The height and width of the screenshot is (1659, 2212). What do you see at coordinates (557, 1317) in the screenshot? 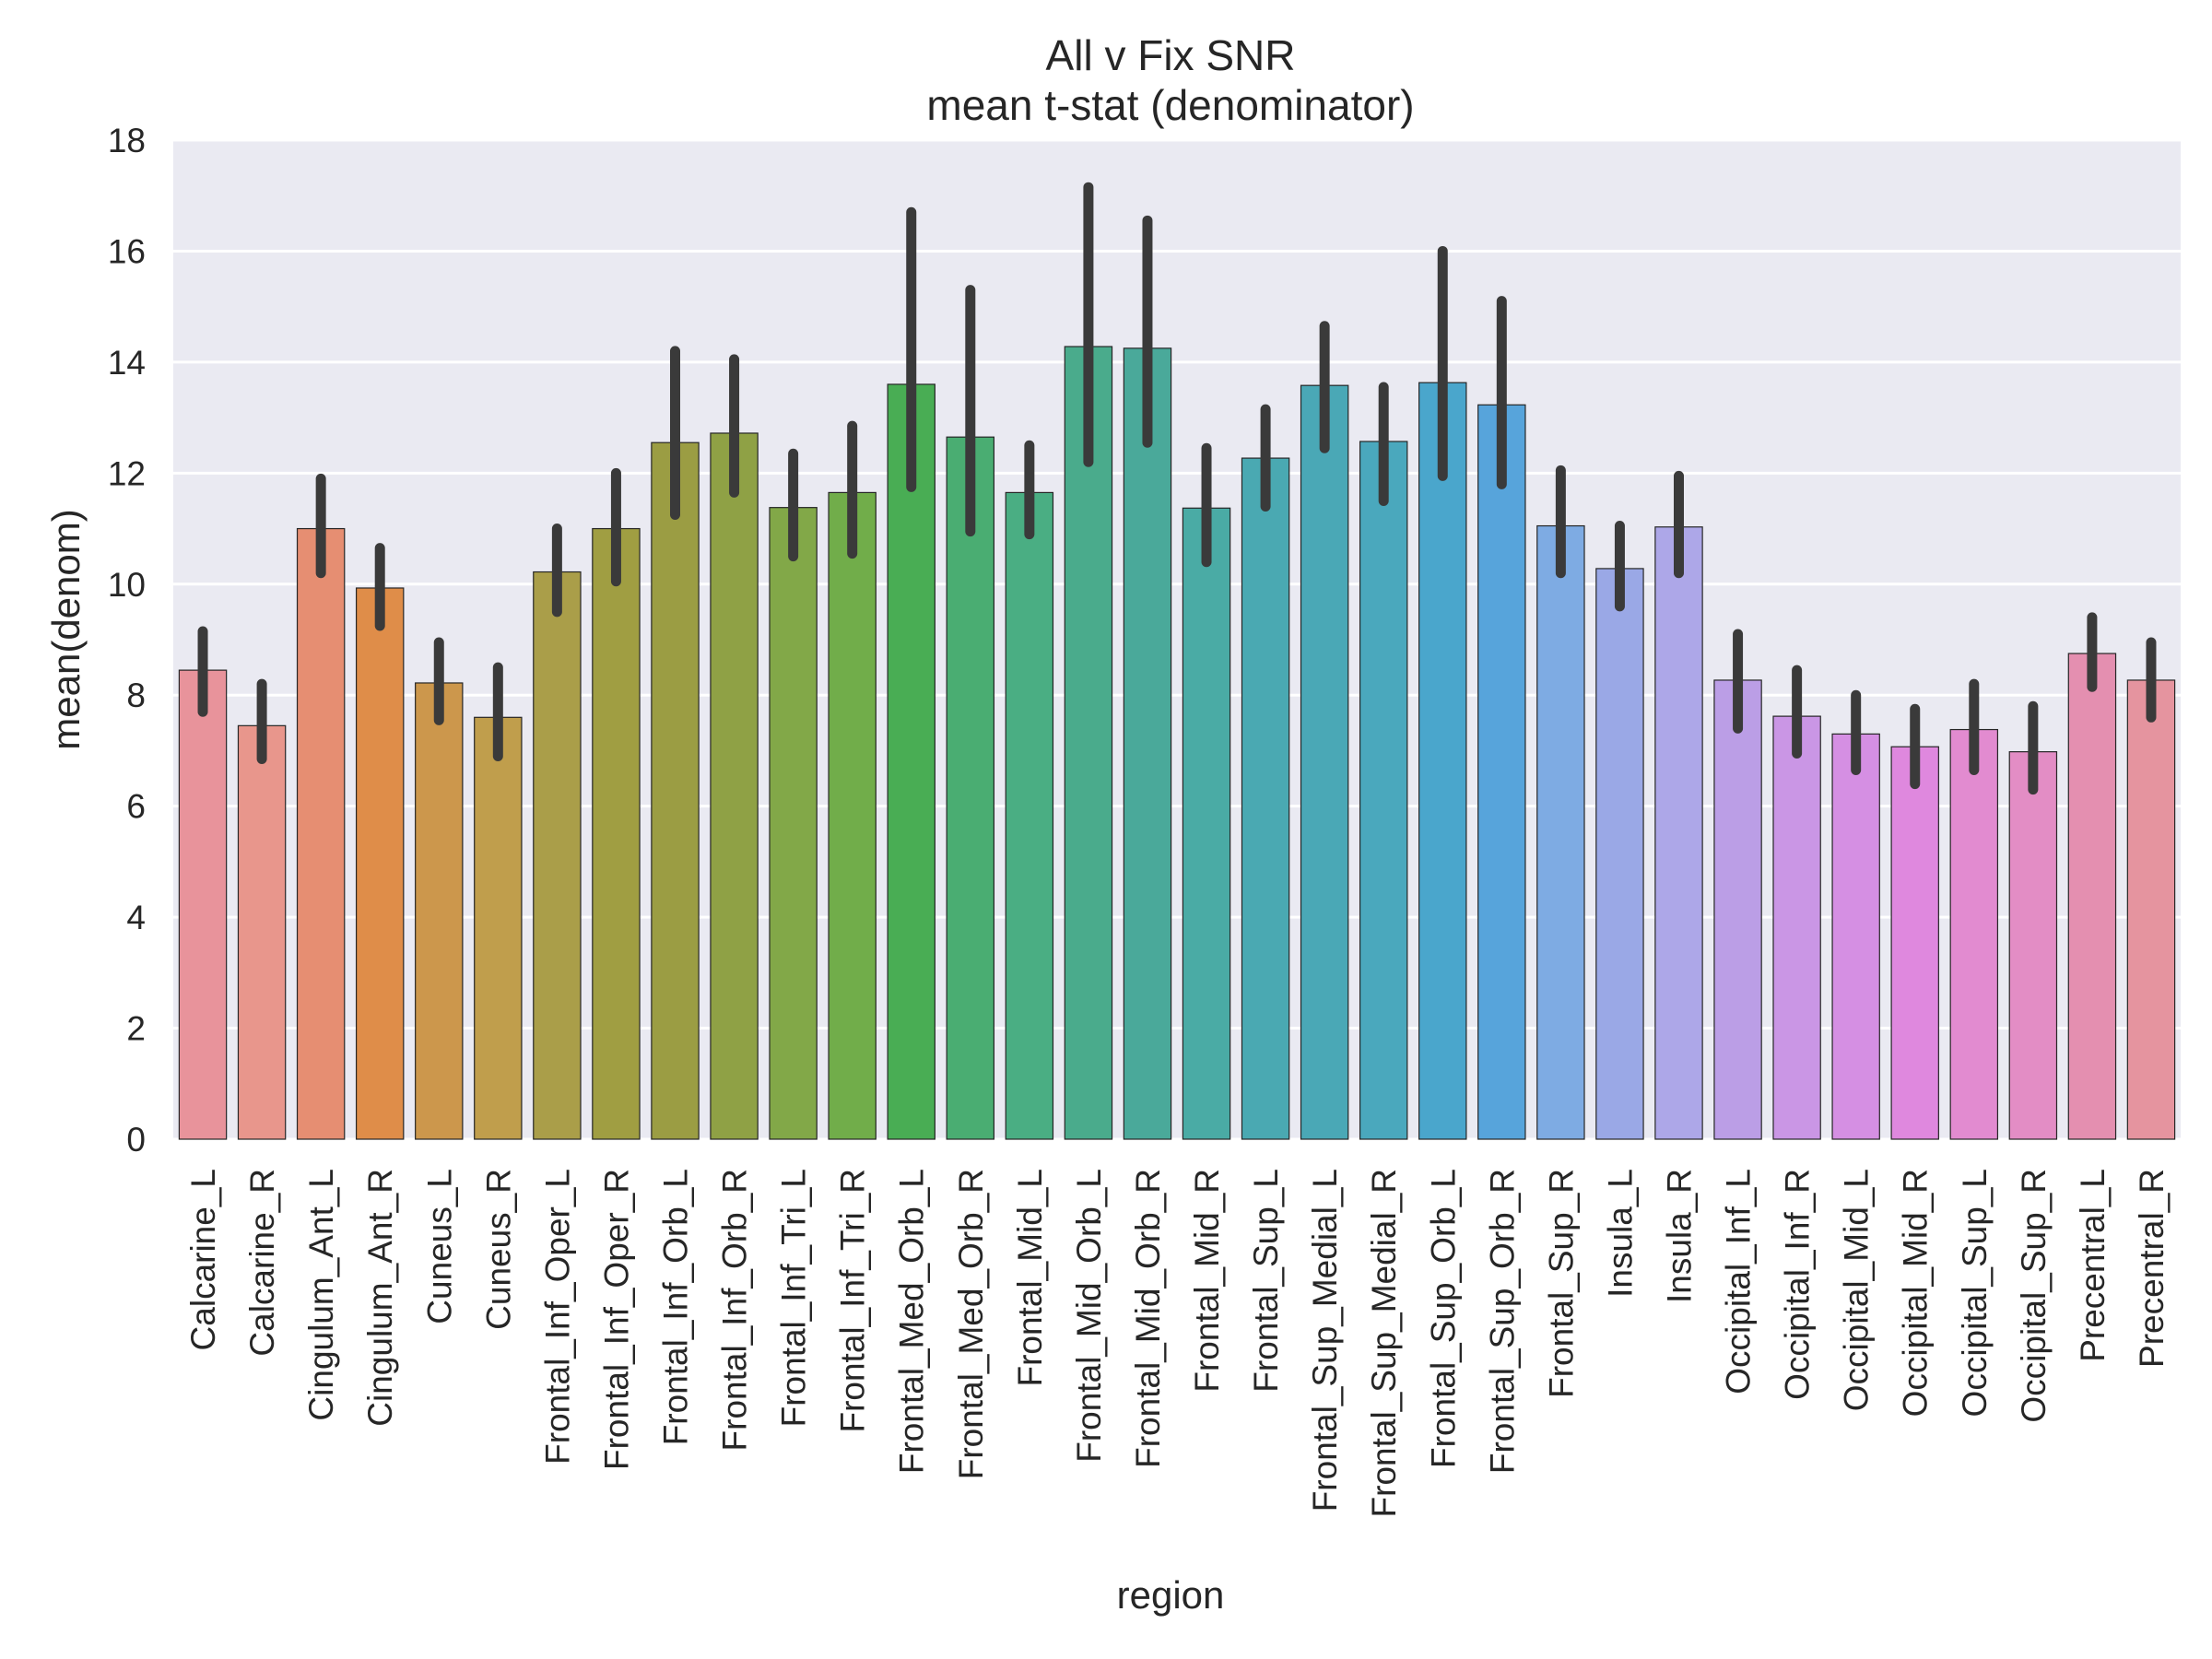
I see `x-tick-label: Frontal_Inf_Oper_L` at bounding box center [557, 1317].